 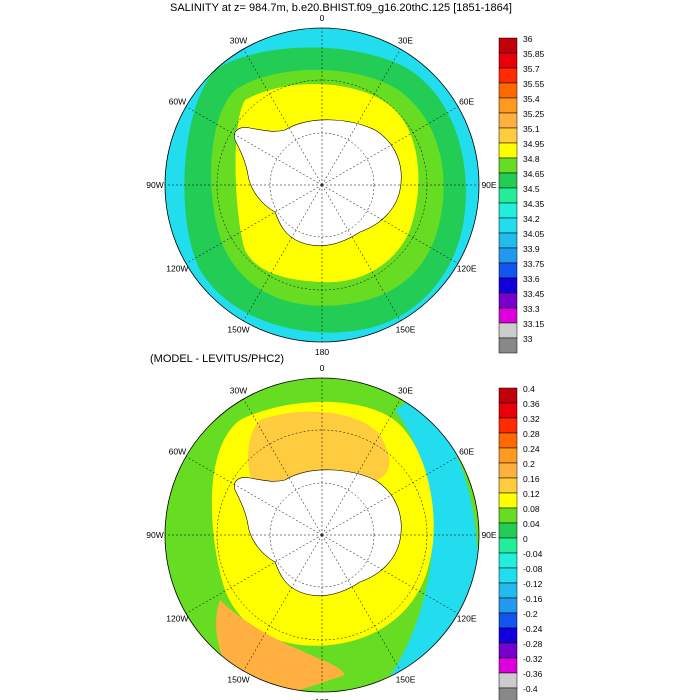 What do you see at coordinates (533, 584) in the screenshot?
I see `colorbar-tick-label: -0.12` at bounding box center [533, 584].